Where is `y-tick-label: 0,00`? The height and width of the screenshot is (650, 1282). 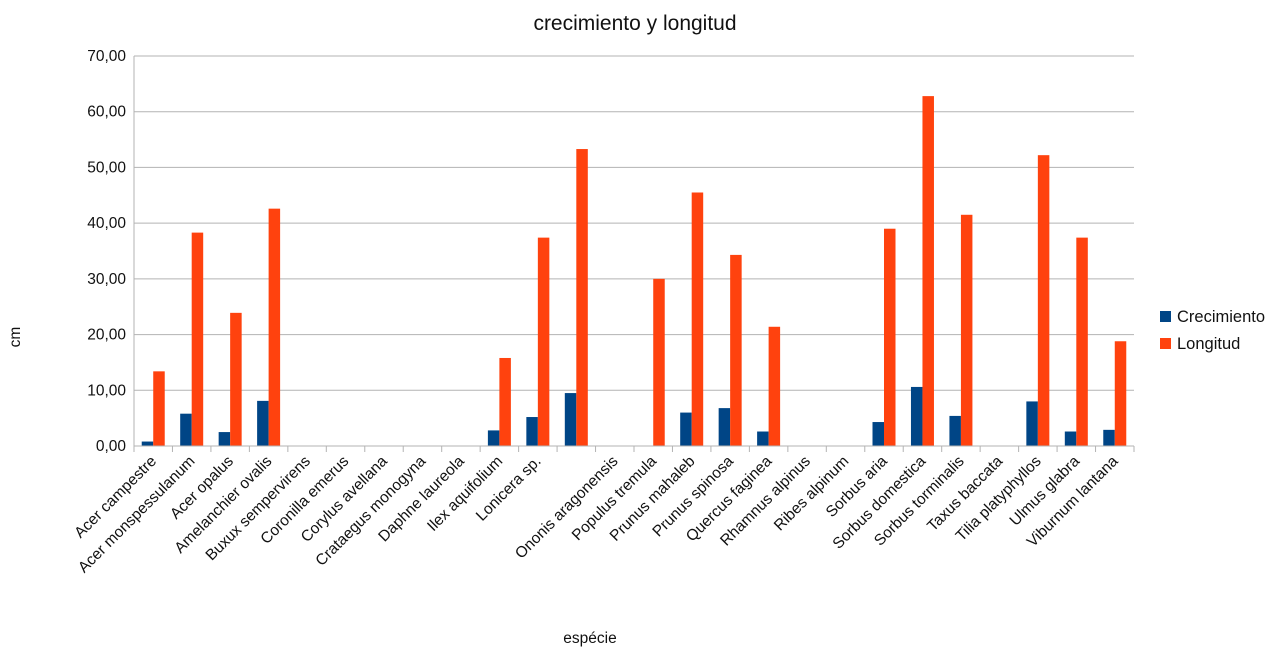 y-tick-label: 0,00 is located at coordinates (111, 446).